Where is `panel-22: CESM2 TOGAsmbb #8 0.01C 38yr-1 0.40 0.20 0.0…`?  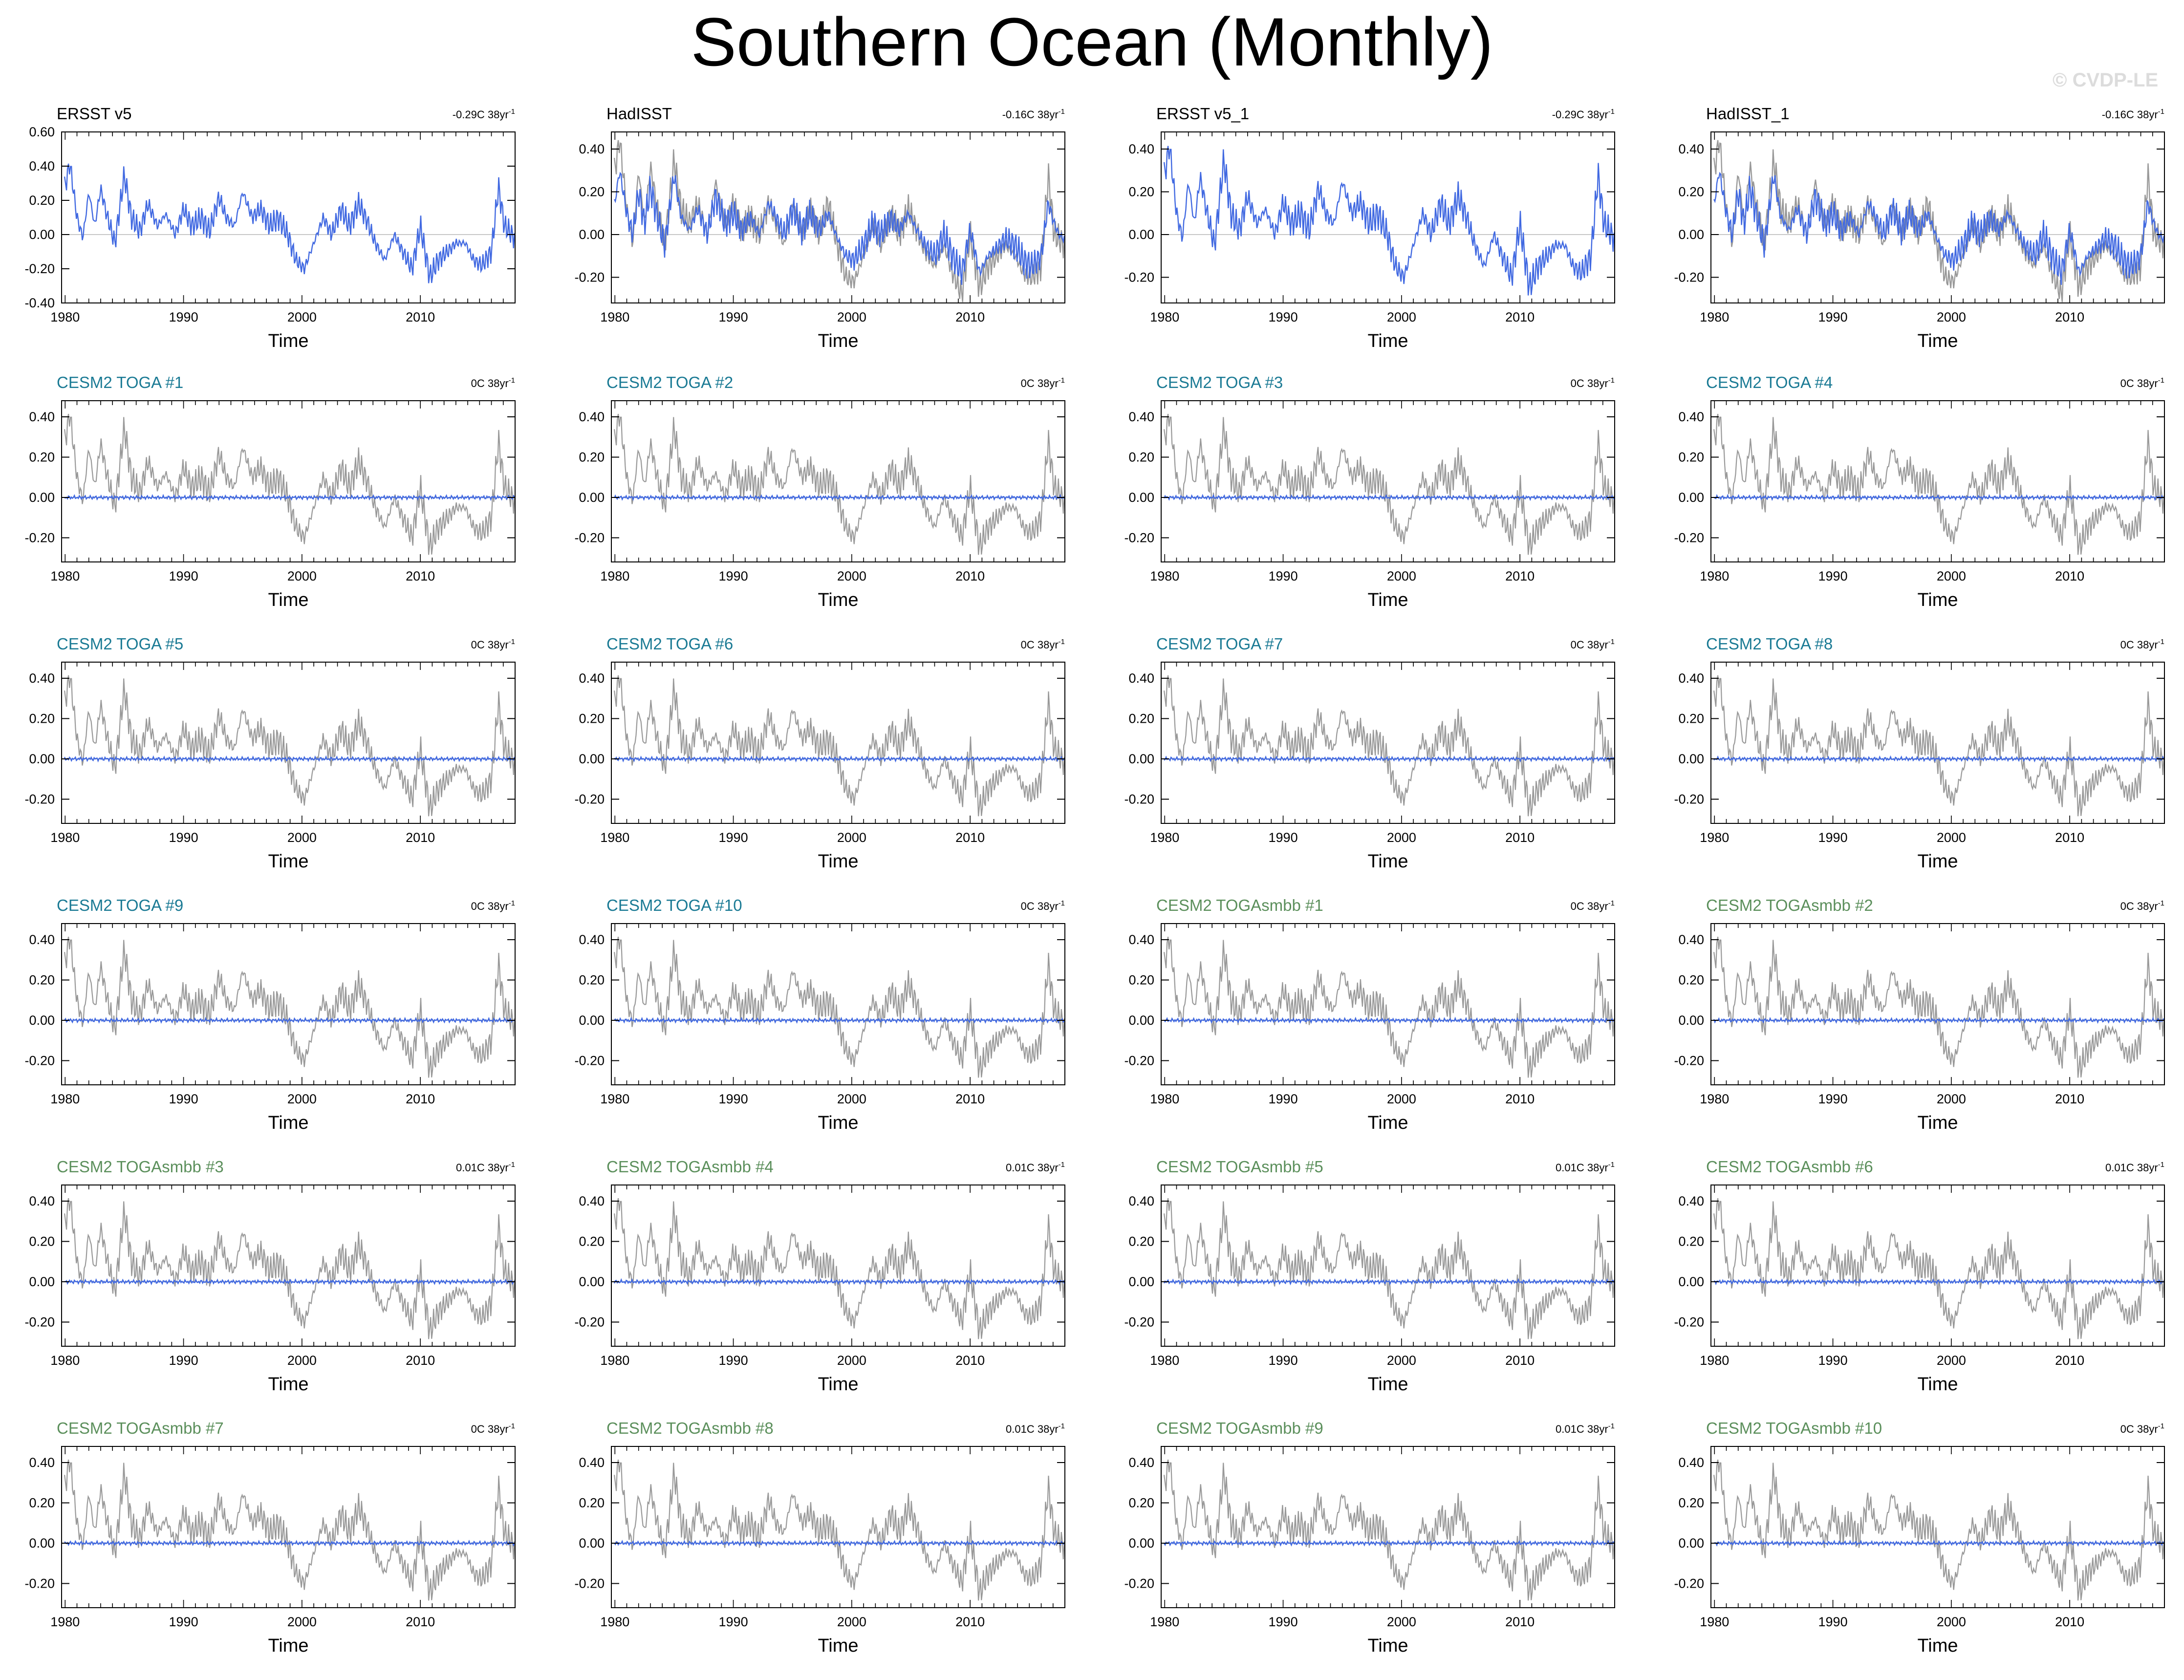 panel-22: CESM2 TOGAsmbb #8 0.01C 38yr-1 0.40 0.20 0.0… is located at coordinates (819, 1537).